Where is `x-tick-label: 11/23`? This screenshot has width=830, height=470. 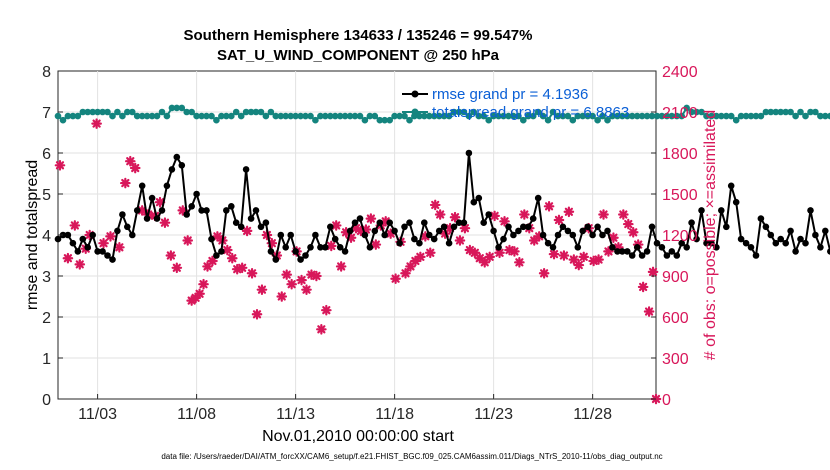
x-tick-label: 11/23 is located at coordinates (493, 414).